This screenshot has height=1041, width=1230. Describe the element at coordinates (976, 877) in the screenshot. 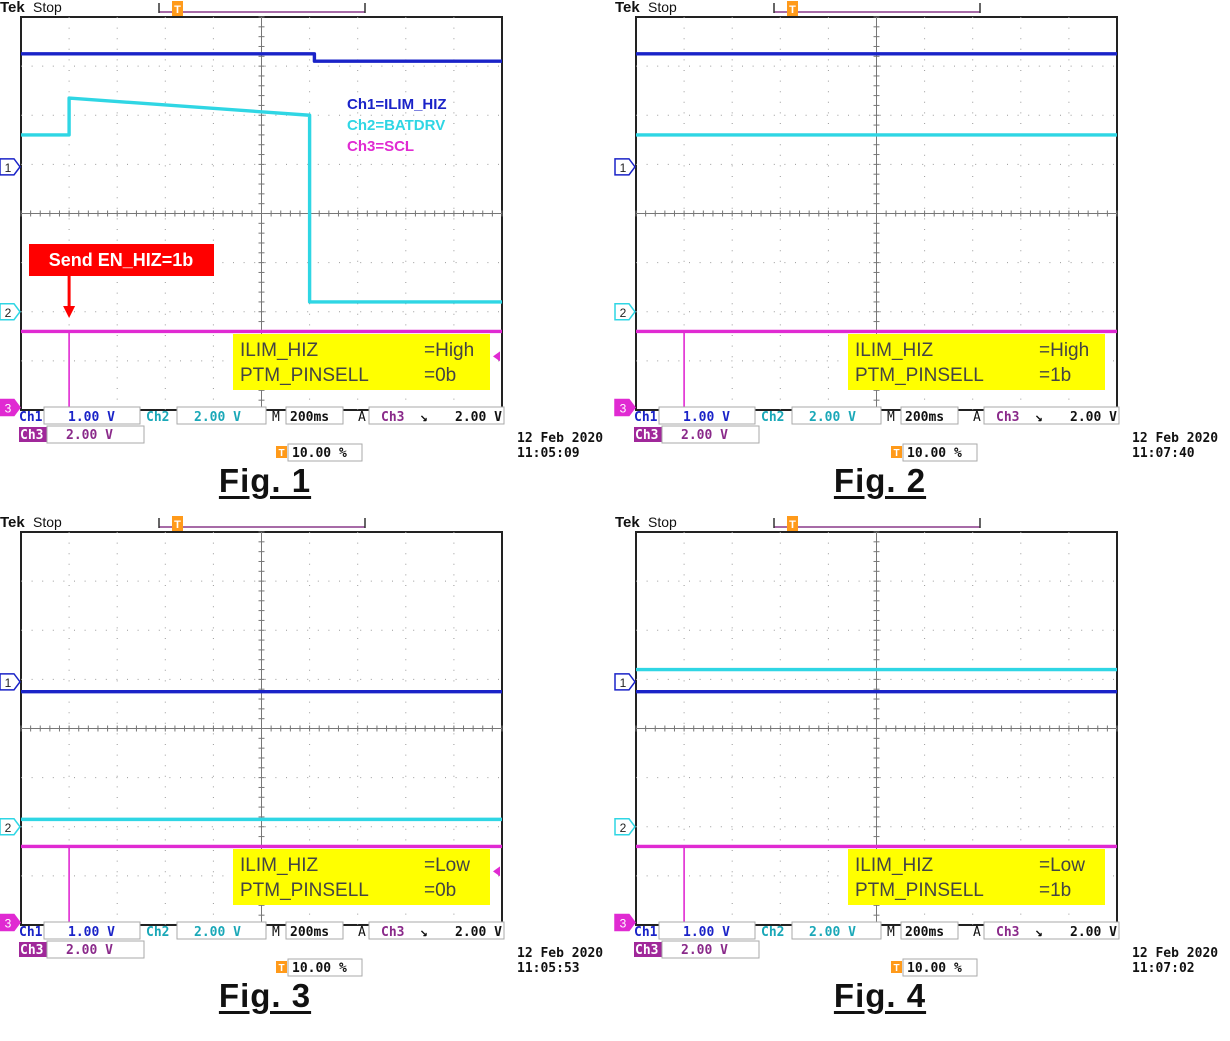

I see `info-box` at that location.